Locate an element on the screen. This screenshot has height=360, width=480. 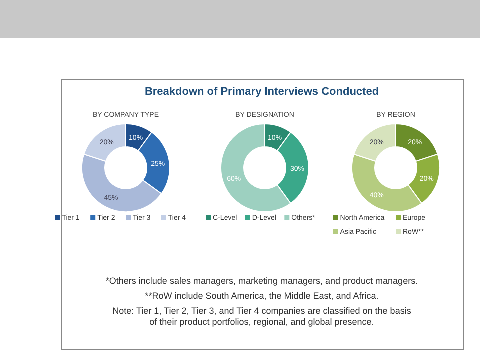
text: **RoW include South America, the Middle East, and Africa. is located at coordinates (262, 296).